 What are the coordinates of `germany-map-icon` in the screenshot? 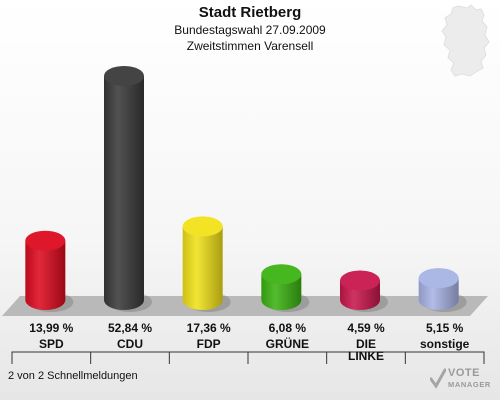 It's located at (465, 40).